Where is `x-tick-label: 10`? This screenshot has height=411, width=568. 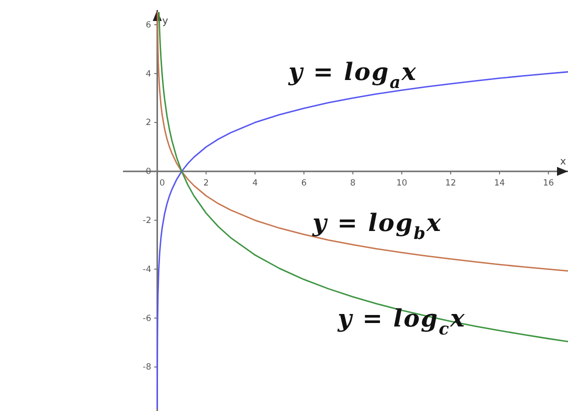 x-tick-label: 10 is located at coordinates (402, 183).